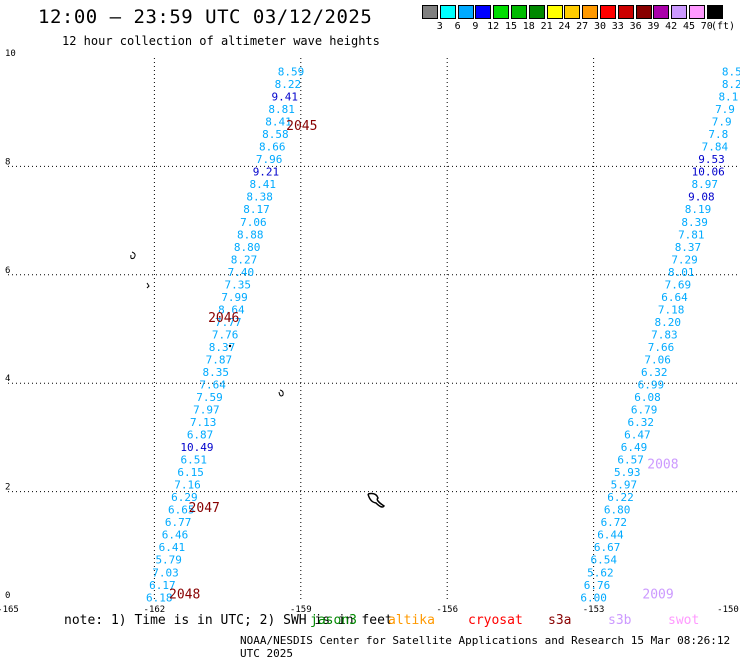 This screenshot has width=740, height=660. Describe the element at coordinates (731, 84) in the screenshot. I see `wave-height-value: 8.2` at that location.